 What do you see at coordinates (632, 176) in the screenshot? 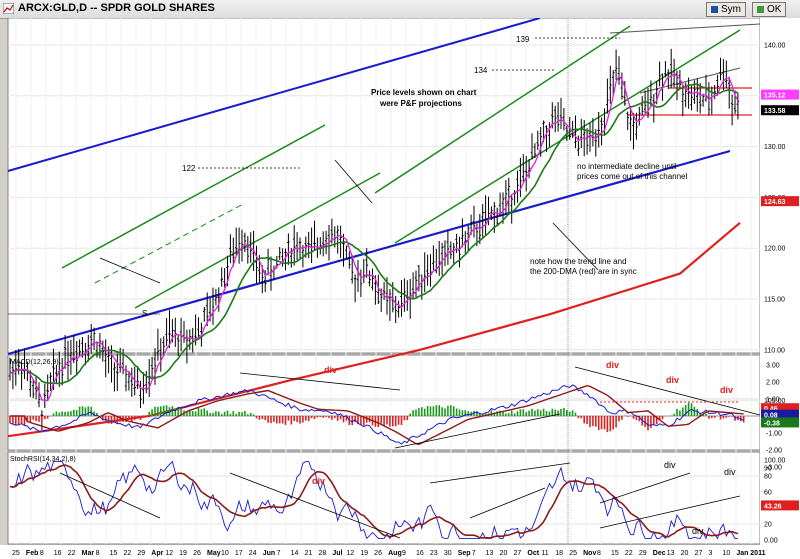
I see `annotation-channel-2: prices come out of this channel` at bounding box center [632, 176].